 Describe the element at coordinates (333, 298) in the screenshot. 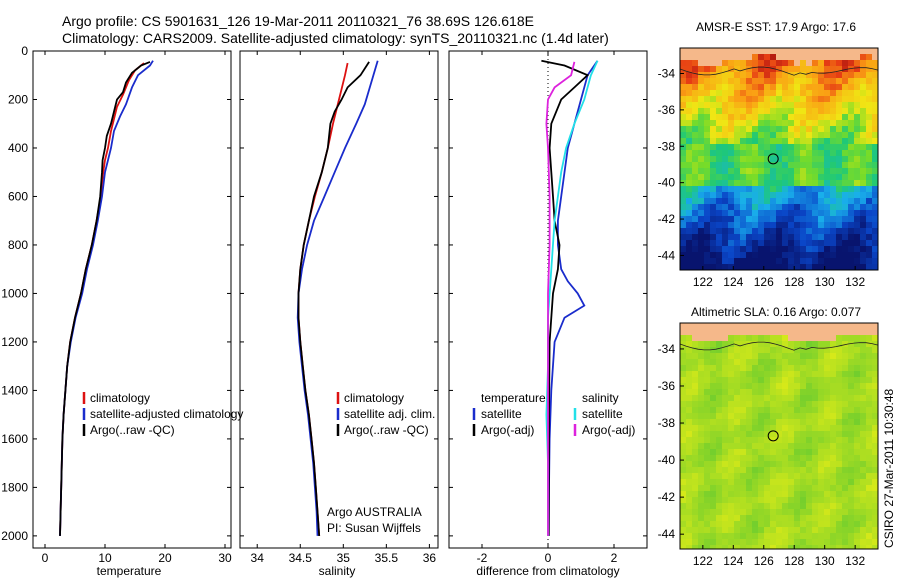

I see `series-line` at that location.